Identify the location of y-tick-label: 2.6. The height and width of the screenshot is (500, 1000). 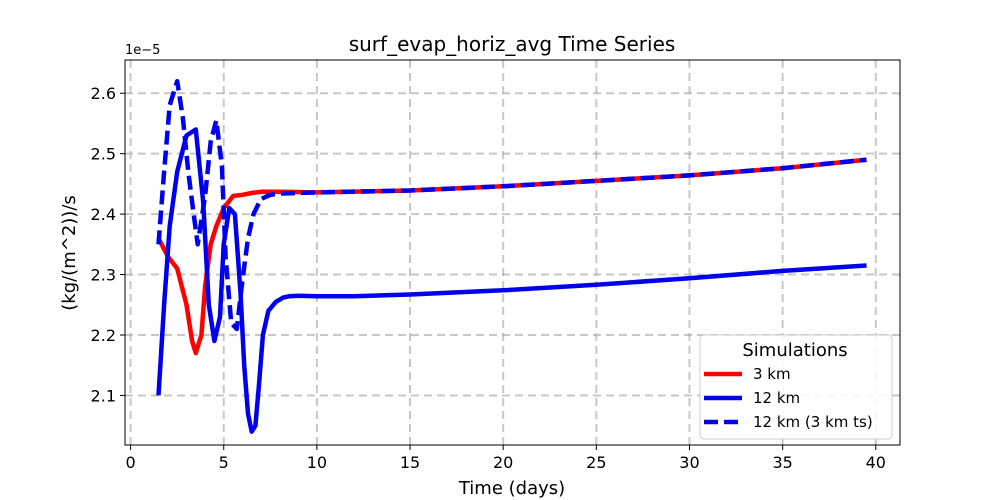
(103, 93).